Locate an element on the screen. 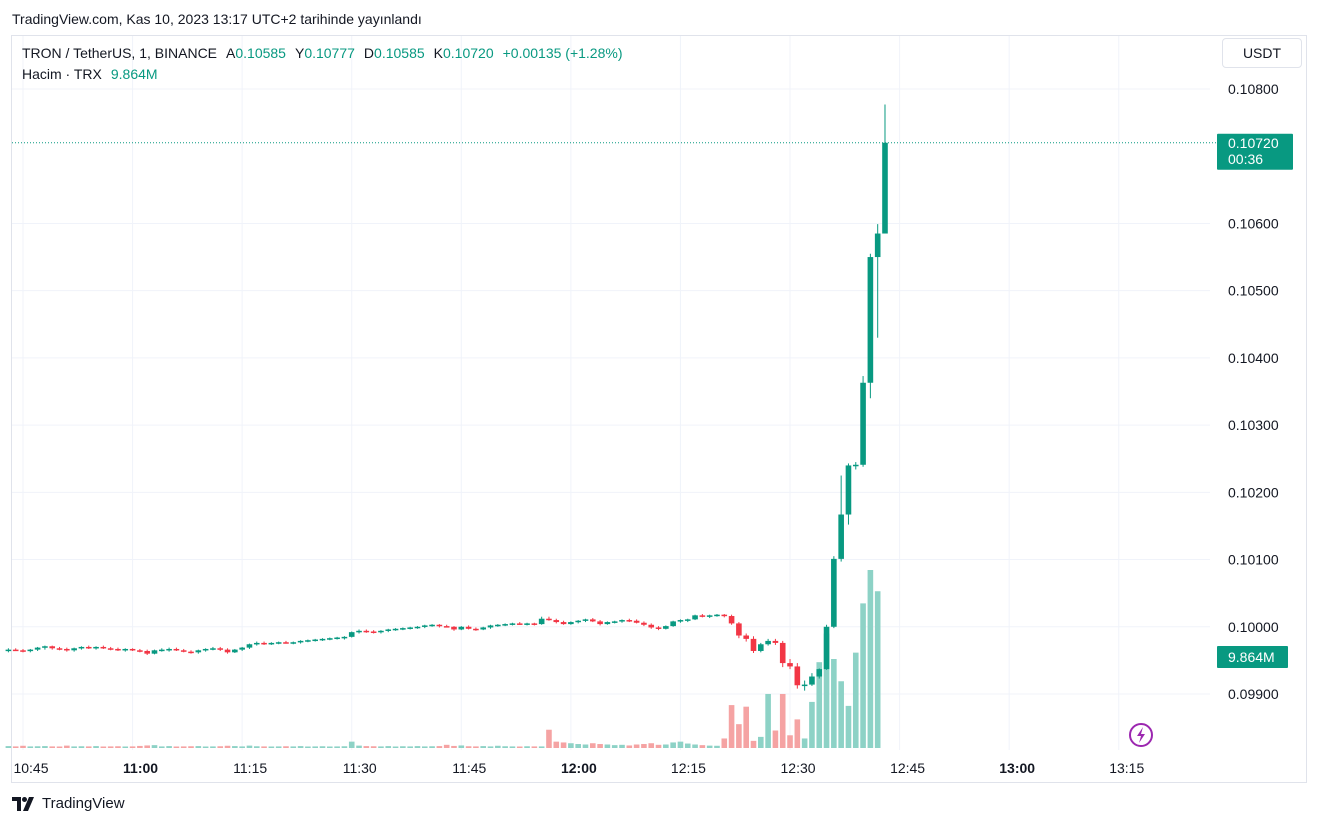 The width and height of the screenshot is (1320, 826). volume-title: Hacim · TRX is located at coordinates (62, 74).